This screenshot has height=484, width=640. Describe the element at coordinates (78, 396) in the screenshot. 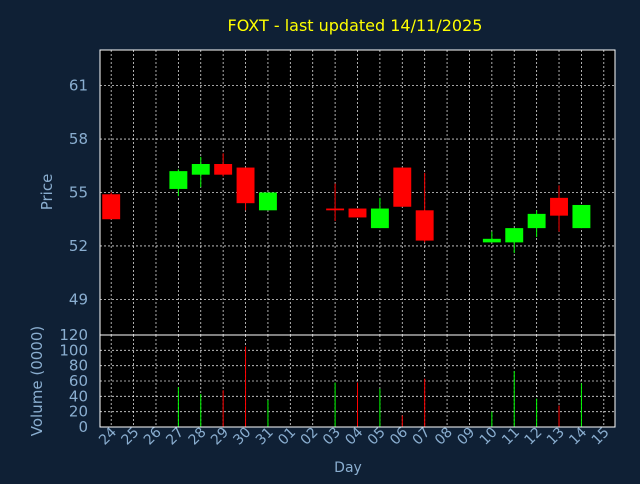

I see `volume-tick-label: 40` at that location.